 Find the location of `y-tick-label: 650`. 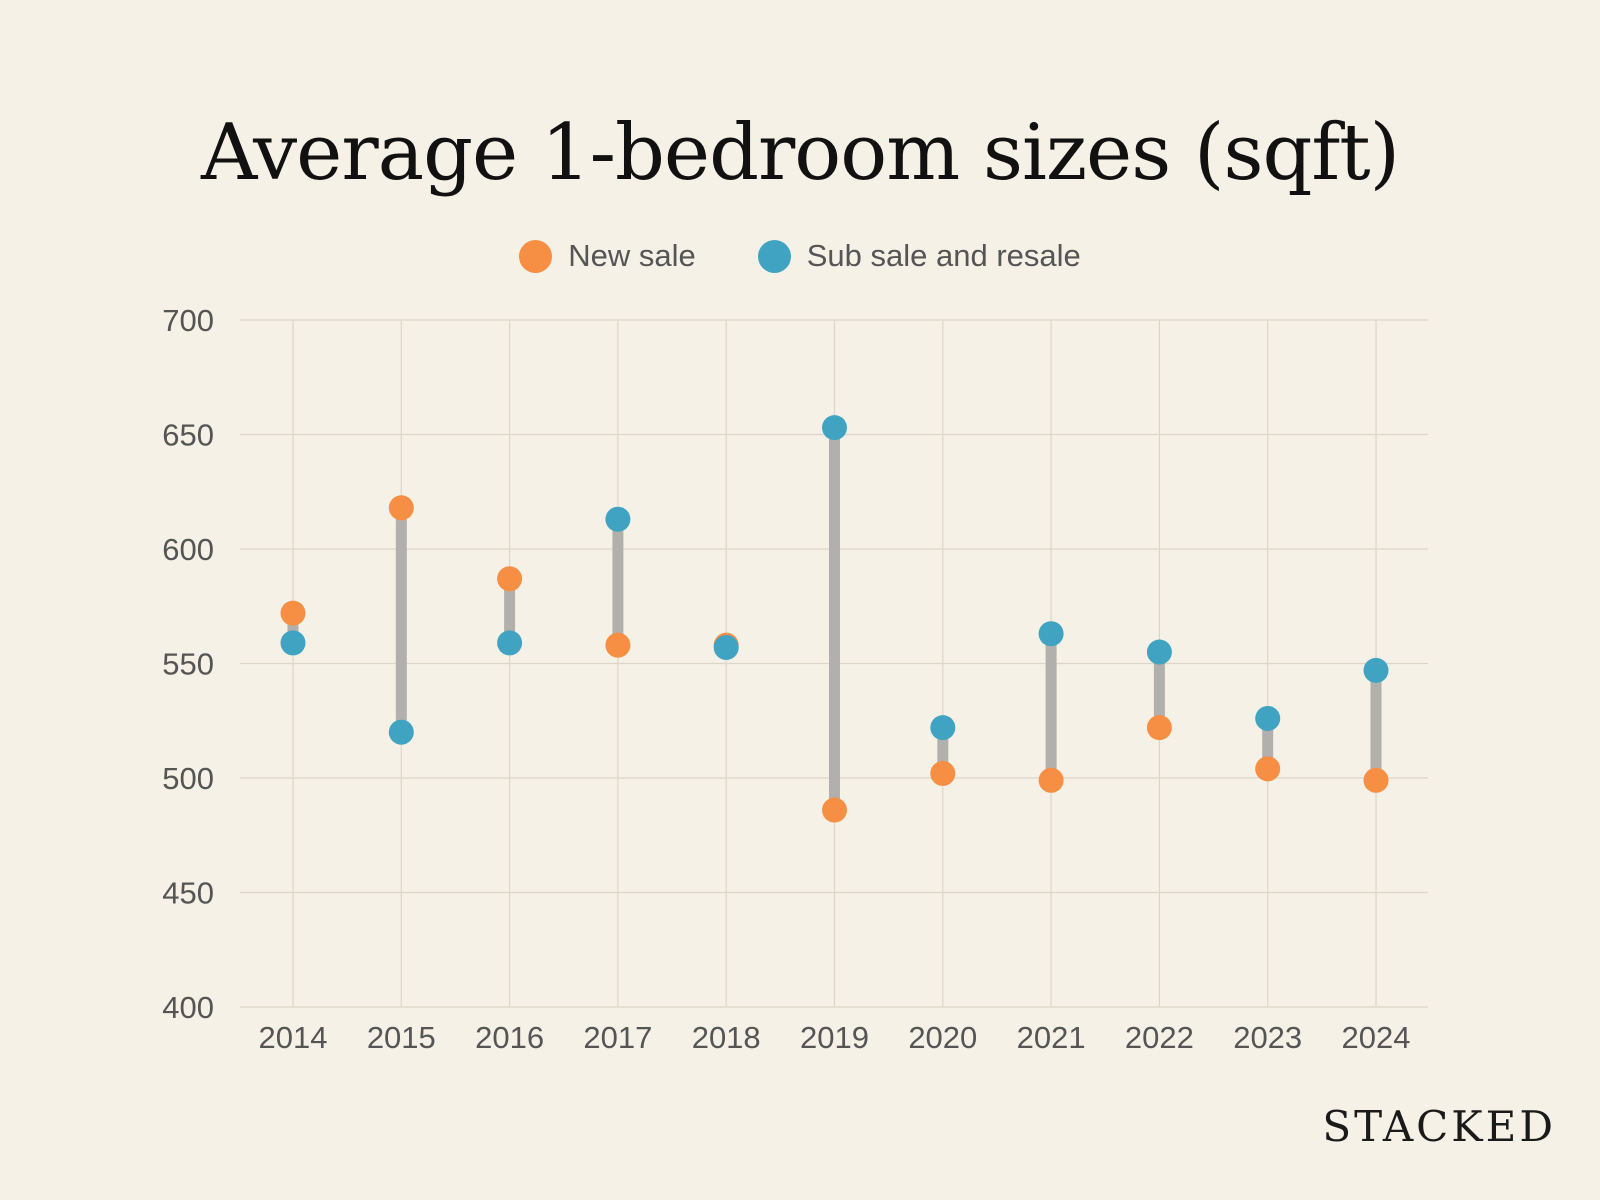

y-tick-label: 650 is located at coordinates (188, 435).